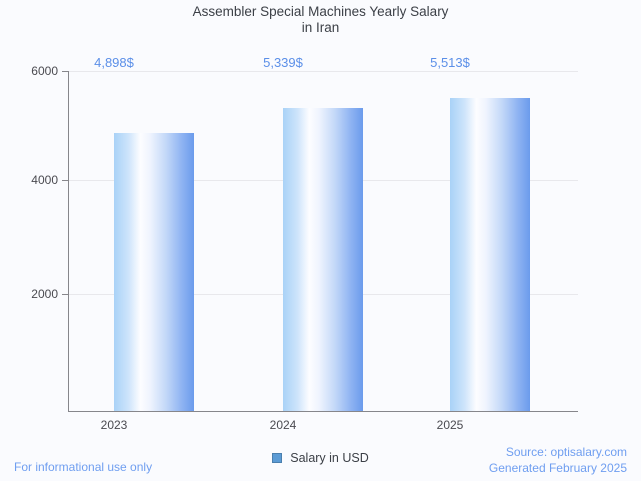 The width and height of the screenshot is (641, 481). I want to click on bar-value-label-2024: 5,339$, so click(283, 62).